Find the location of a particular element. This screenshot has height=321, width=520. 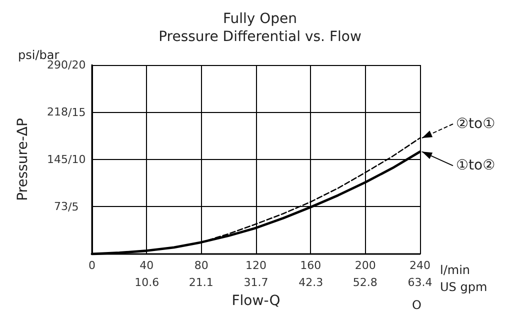

text: l/min is located at coordinates (455, 270).